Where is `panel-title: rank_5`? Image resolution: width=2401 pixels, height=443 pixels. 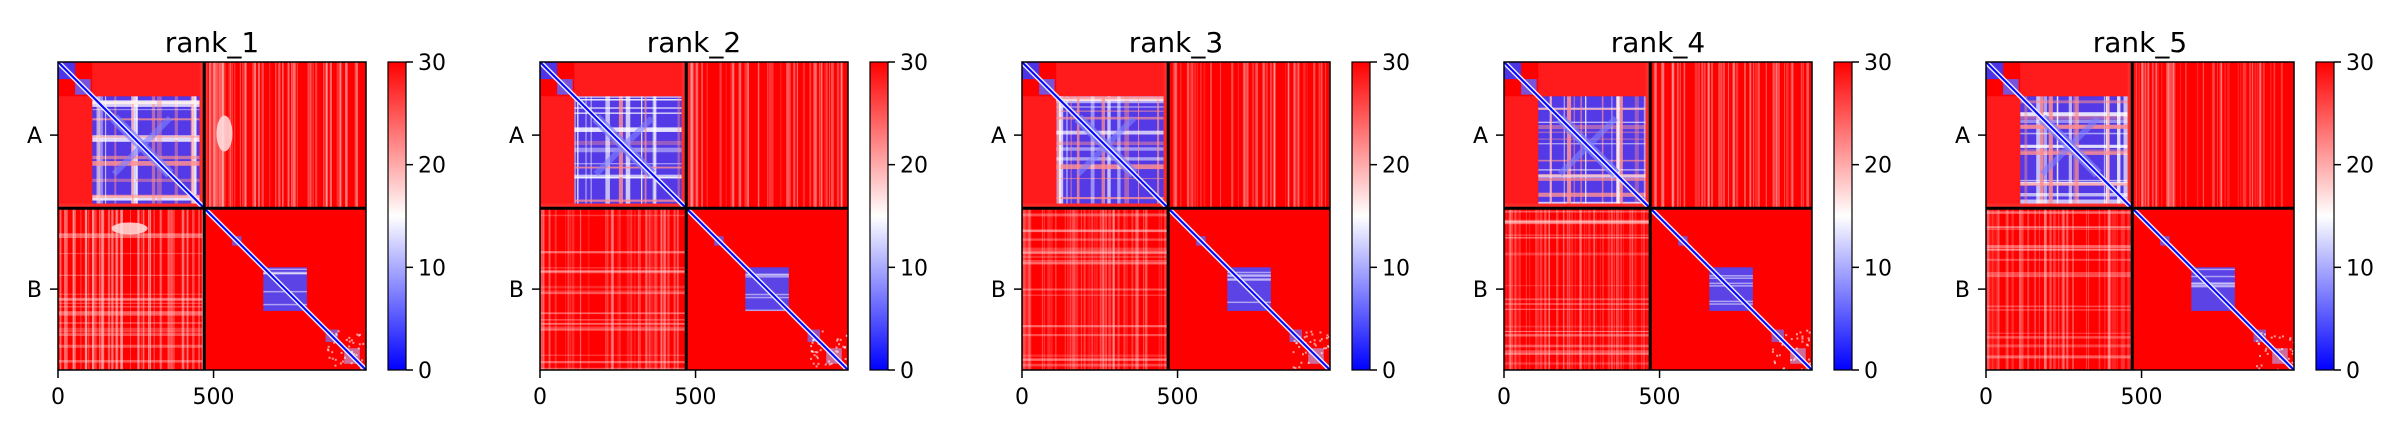 panel-title: rank_5 is located at coordinates (2140, 42).